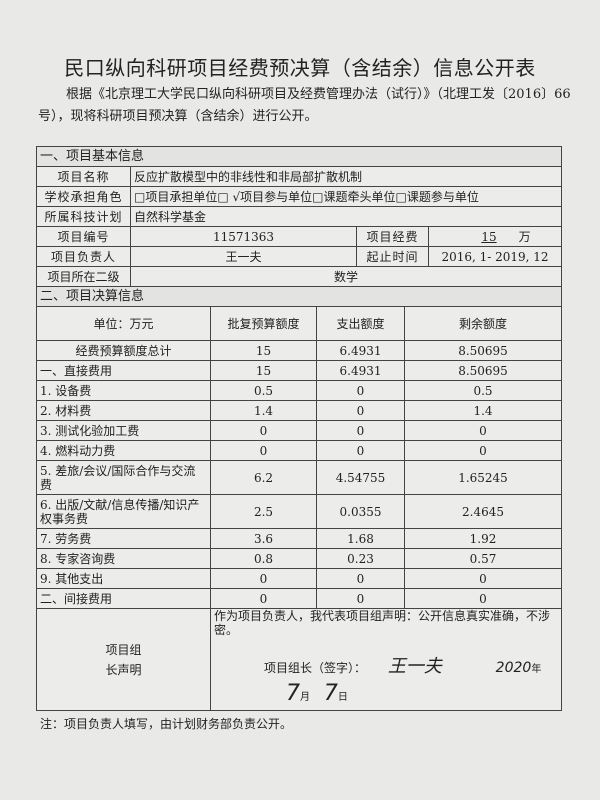 This screenshot has height=800, width=600. I want to click on row-label: 经费预算额度总计, so click(123, 350).